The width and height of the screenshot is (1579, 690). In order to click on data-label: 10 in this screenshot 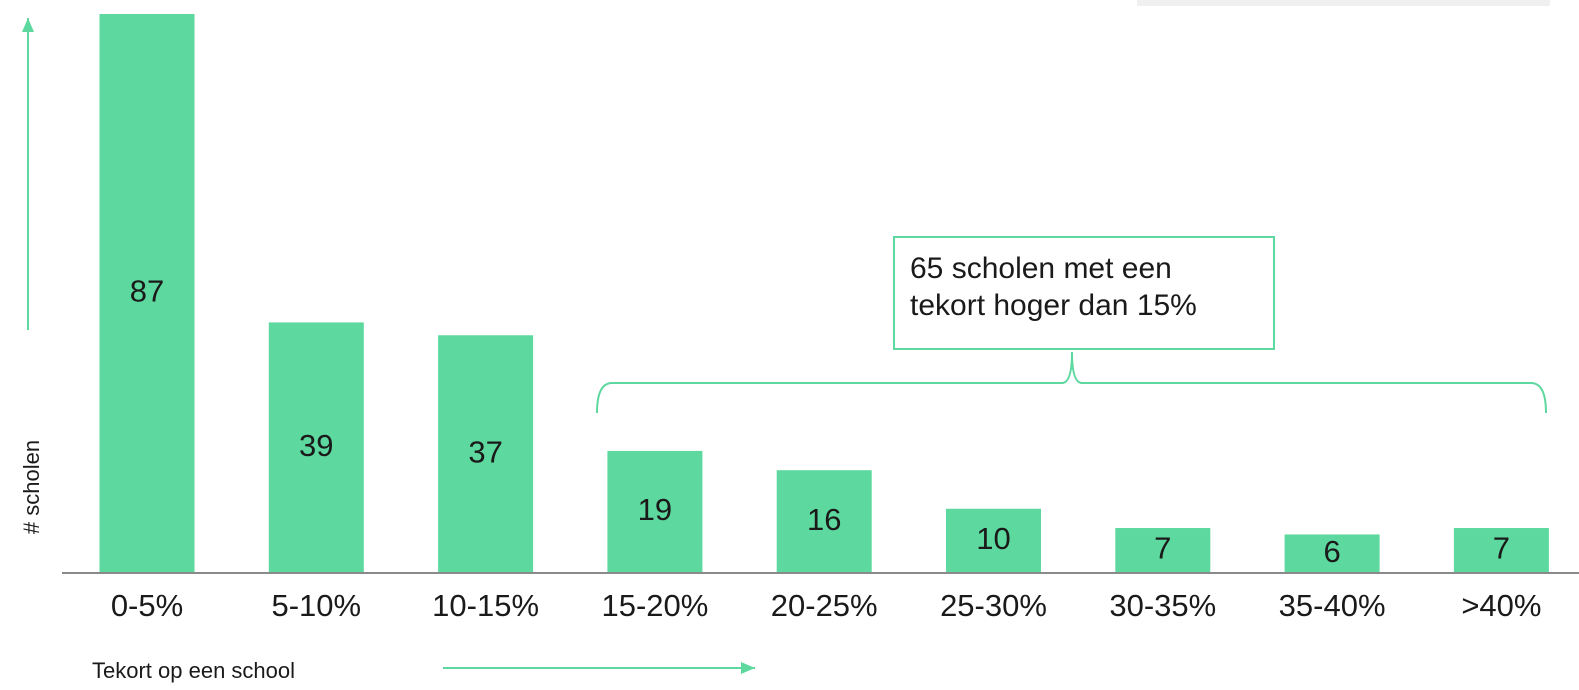, I will do `click(993, 538)`.